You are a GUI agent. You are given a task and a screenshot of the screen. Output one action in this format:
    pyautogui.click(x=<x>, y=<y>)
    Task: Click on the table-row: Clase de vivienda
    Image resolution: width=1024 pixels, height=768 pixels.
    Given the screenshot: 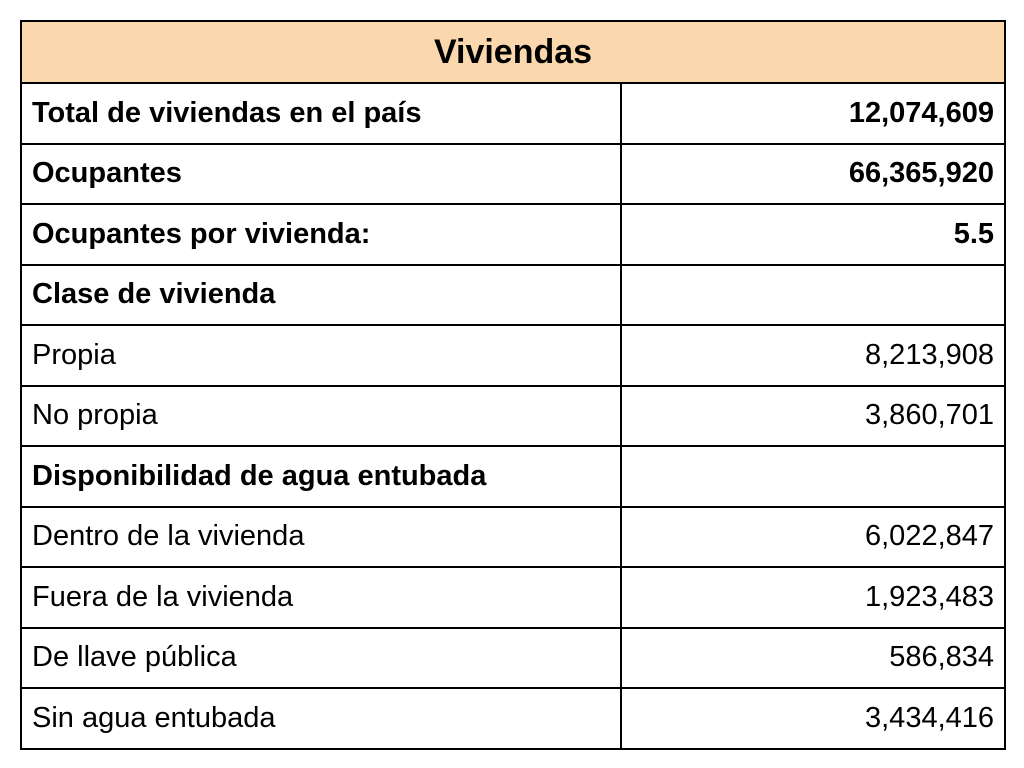 What is the action you would take?
    pyautogui.click(x=513, y=294)
    